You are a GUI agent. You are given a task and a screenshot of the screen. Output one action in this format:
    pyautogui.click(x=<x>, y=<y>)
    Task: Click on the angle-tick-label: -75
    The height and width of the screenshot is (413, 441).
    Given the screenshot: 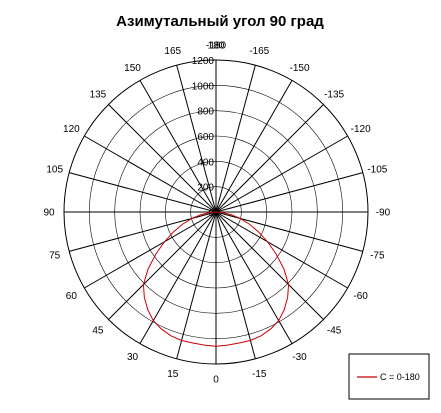 What is the action you would take?
    pyautogui.click(x=377, y=256)
    